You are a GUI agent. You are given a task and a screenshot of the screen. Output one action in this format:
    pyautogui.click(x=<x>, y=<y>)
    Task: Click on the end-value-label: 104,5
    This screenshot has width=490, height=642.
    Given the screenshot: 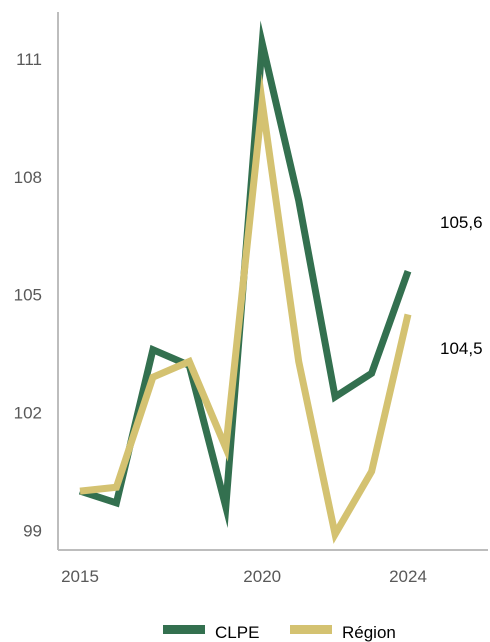 What is the action you would take?
    pyautogui.click(x=461, y=348)
    